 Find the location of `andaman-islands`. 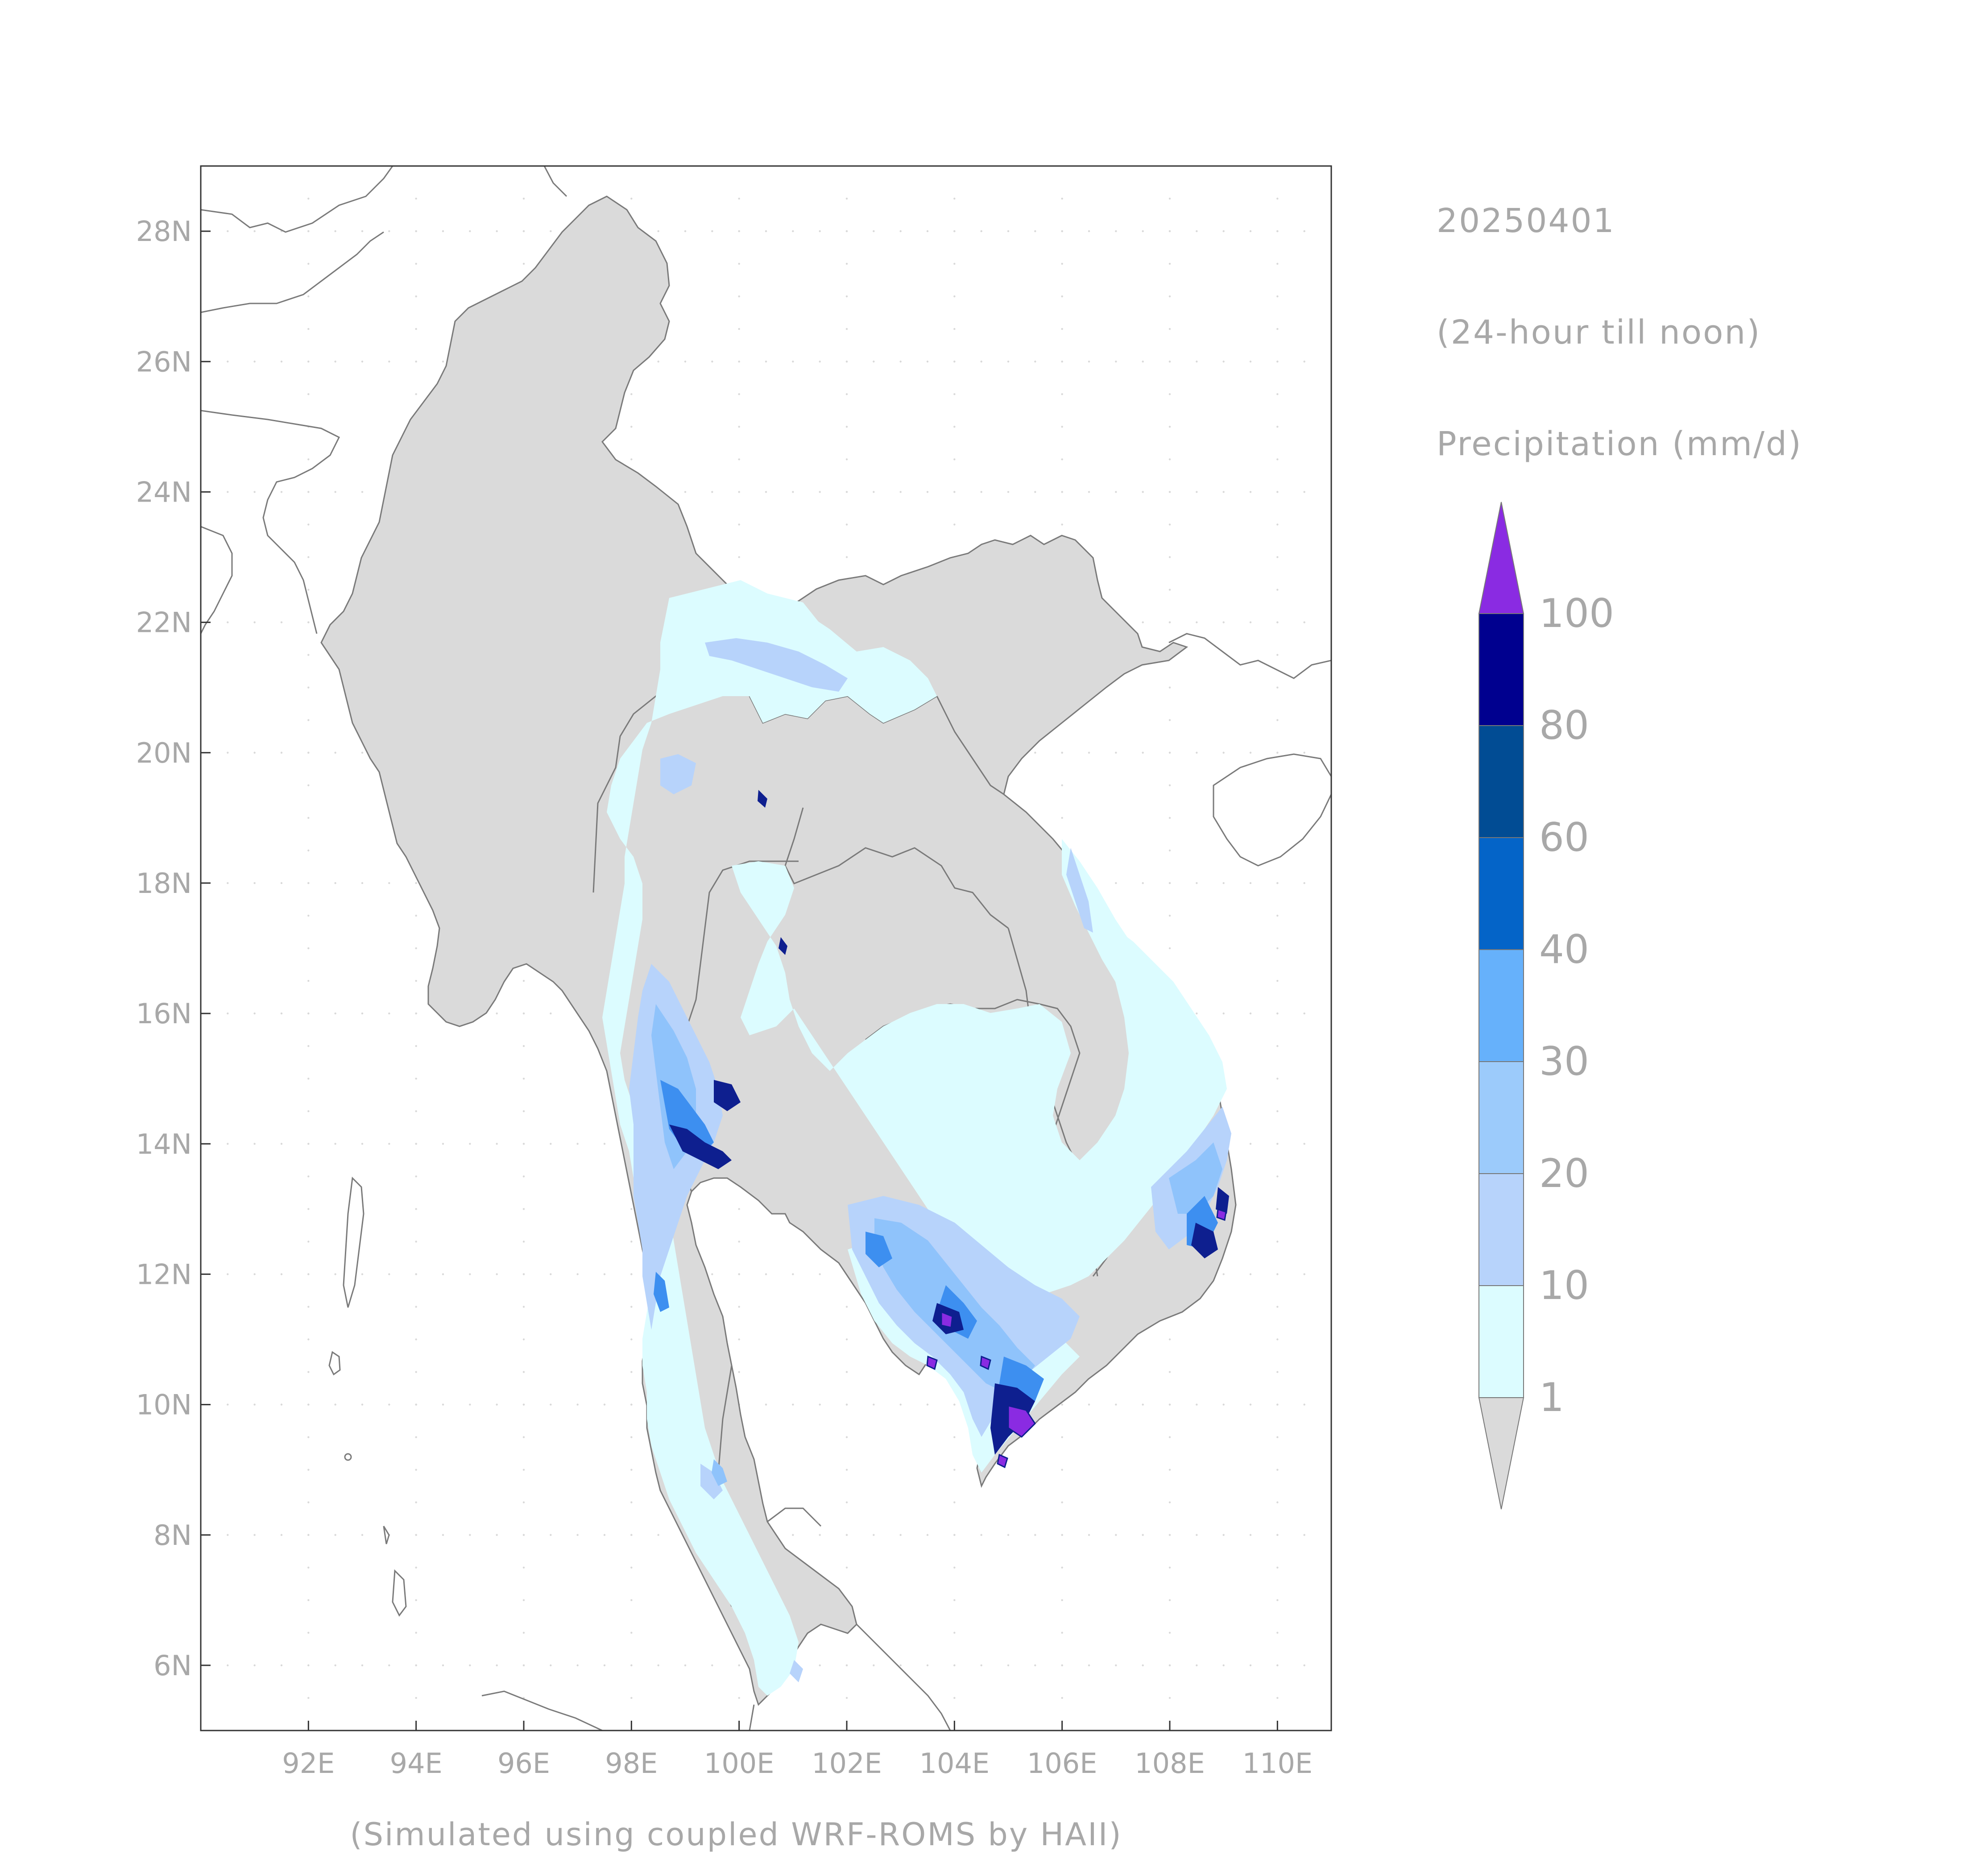

andaman-islands is located at coordinates (367, 1396).